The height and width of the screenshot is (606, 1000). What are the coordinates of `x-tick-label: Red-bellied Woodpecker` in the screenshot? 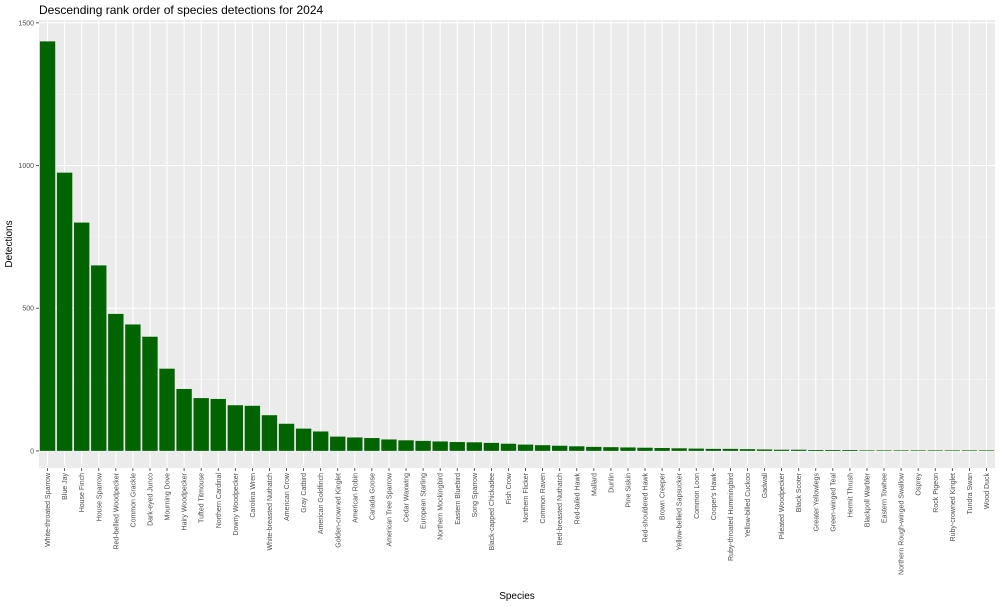 It's located at (116, 510).